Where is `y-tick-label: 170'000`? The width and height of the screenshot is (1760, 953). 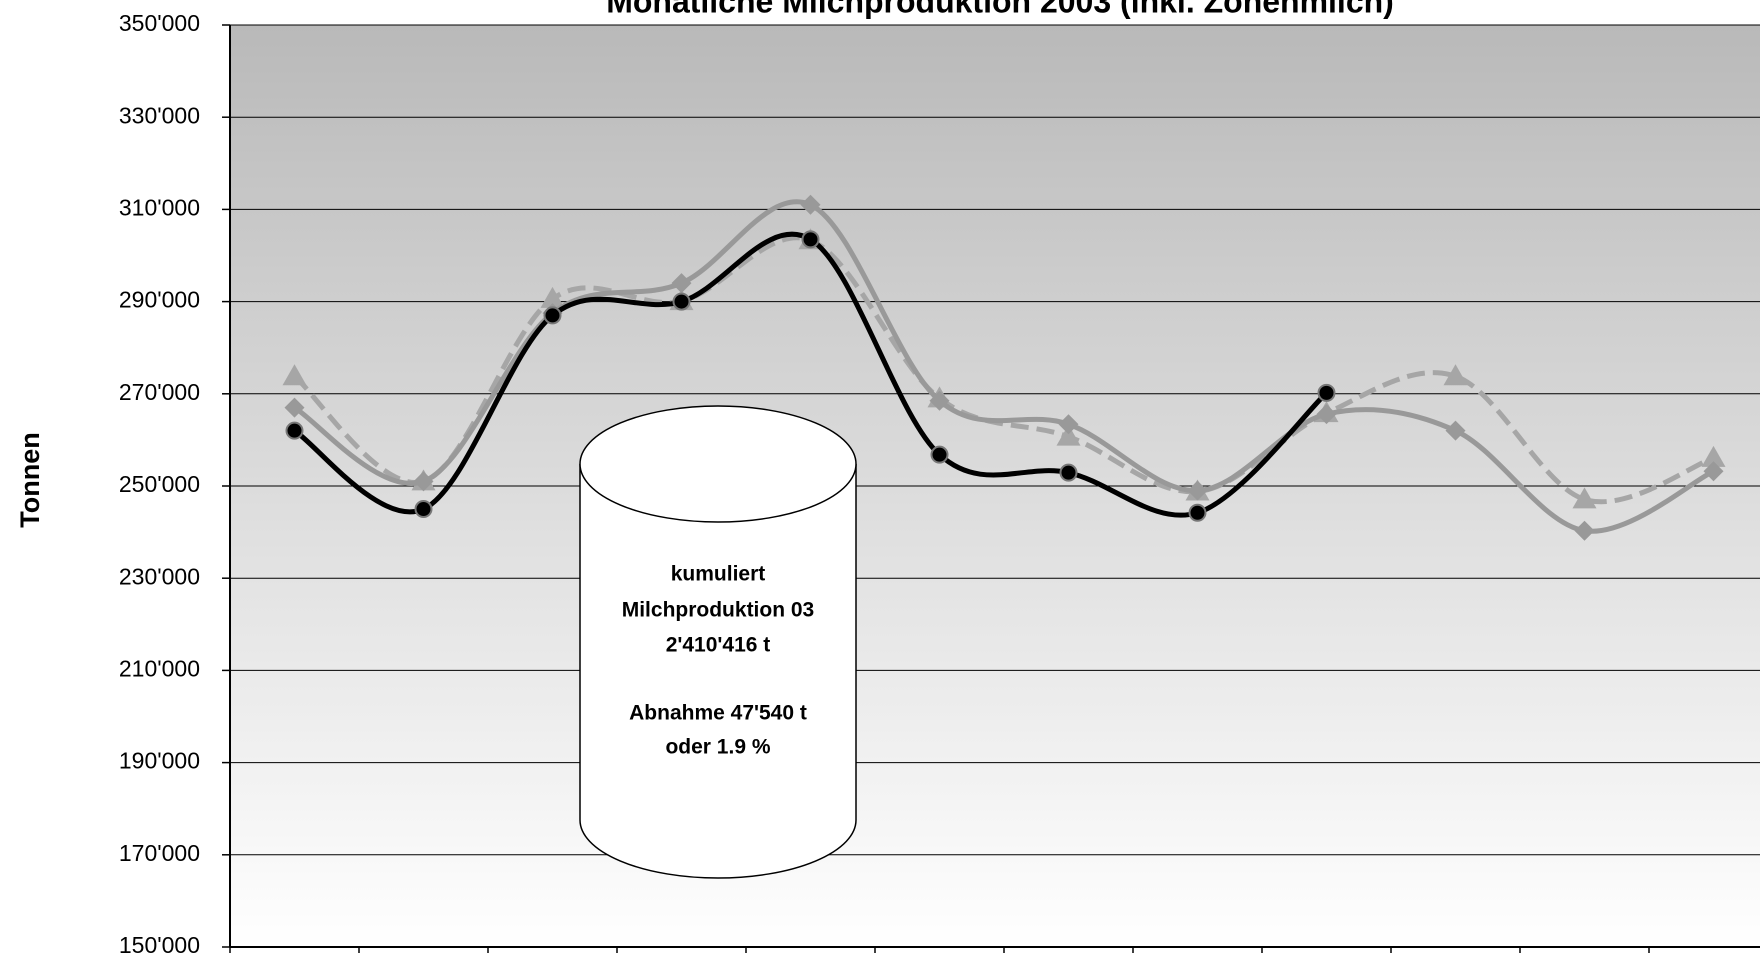 y-tick-label: 170'000 is located at coordinates (159, 853).